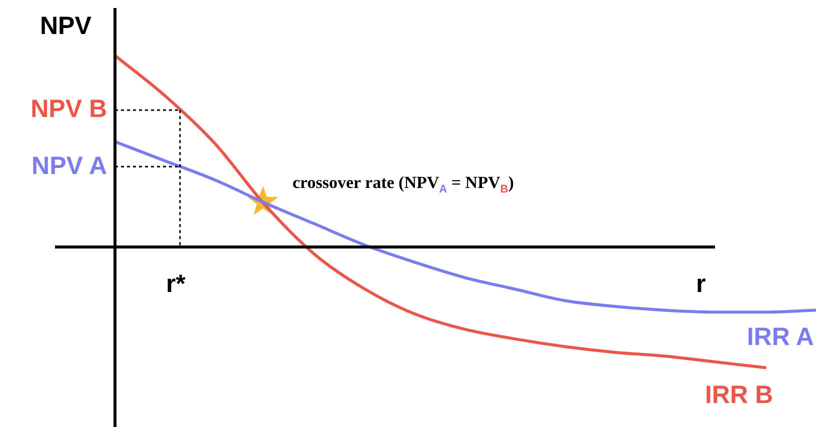 The width and height of the screenshot is (816, 427). I want to click on annotation: NPV A, so click(69, 166).